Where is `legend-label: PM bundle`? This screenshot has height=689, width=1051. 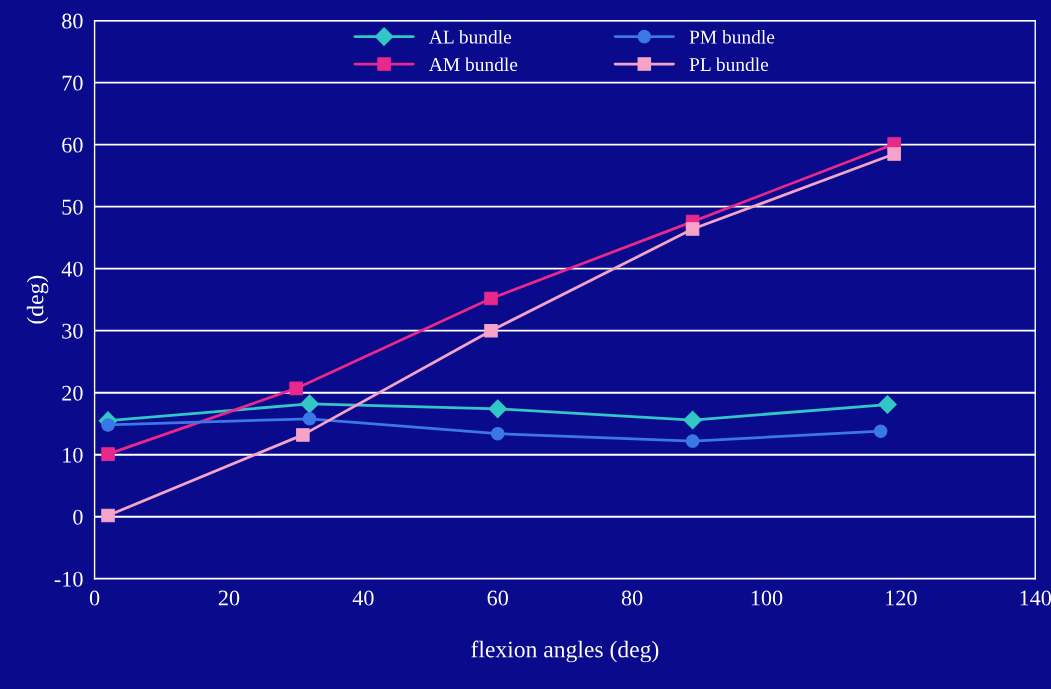 legend-label: PM bundle is located at coordinates (732, 36).